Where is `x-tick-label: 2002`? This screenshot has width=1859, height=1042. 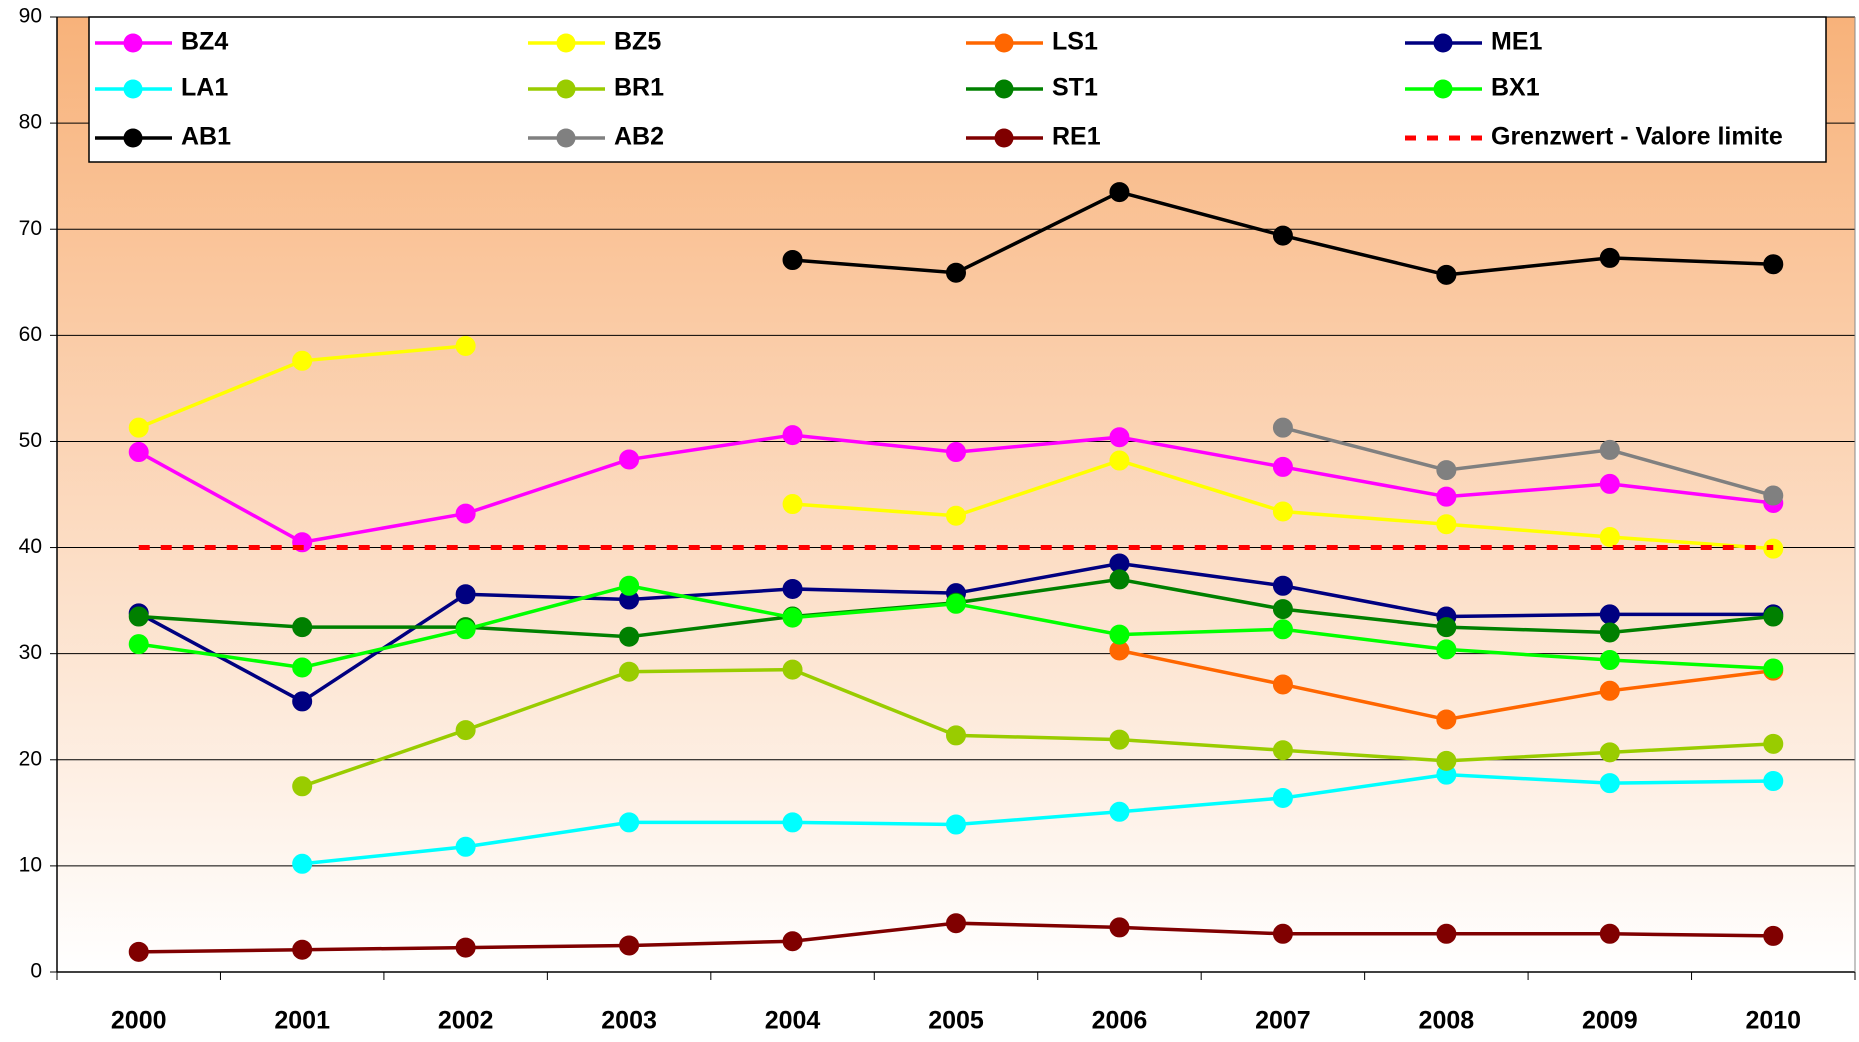
x-tick-label: 2002 is located at coordinates (466, 1021).